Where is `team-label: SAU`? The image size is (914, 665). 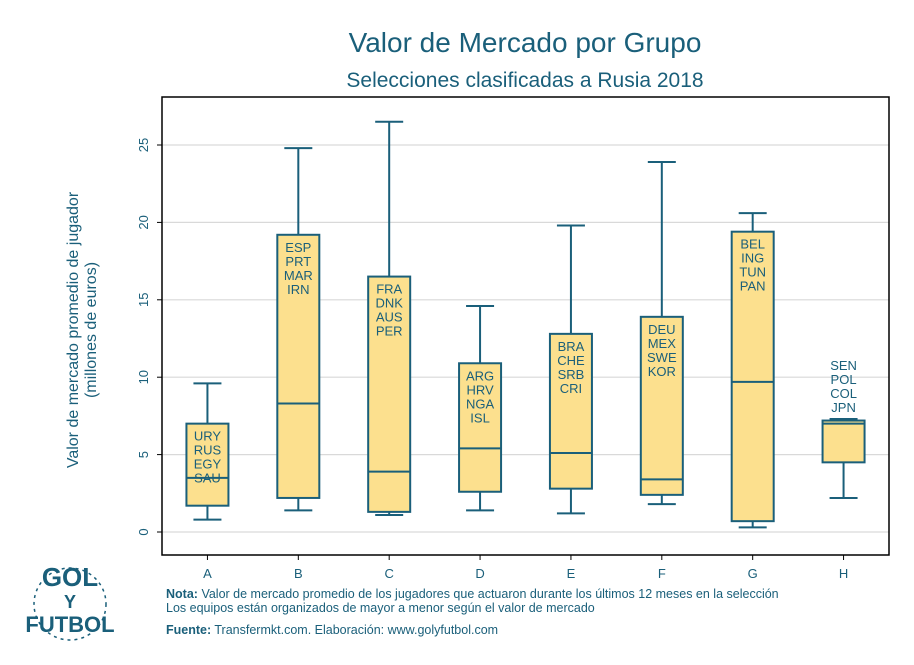
team-label: SAU is located at coordinates (207, 478).